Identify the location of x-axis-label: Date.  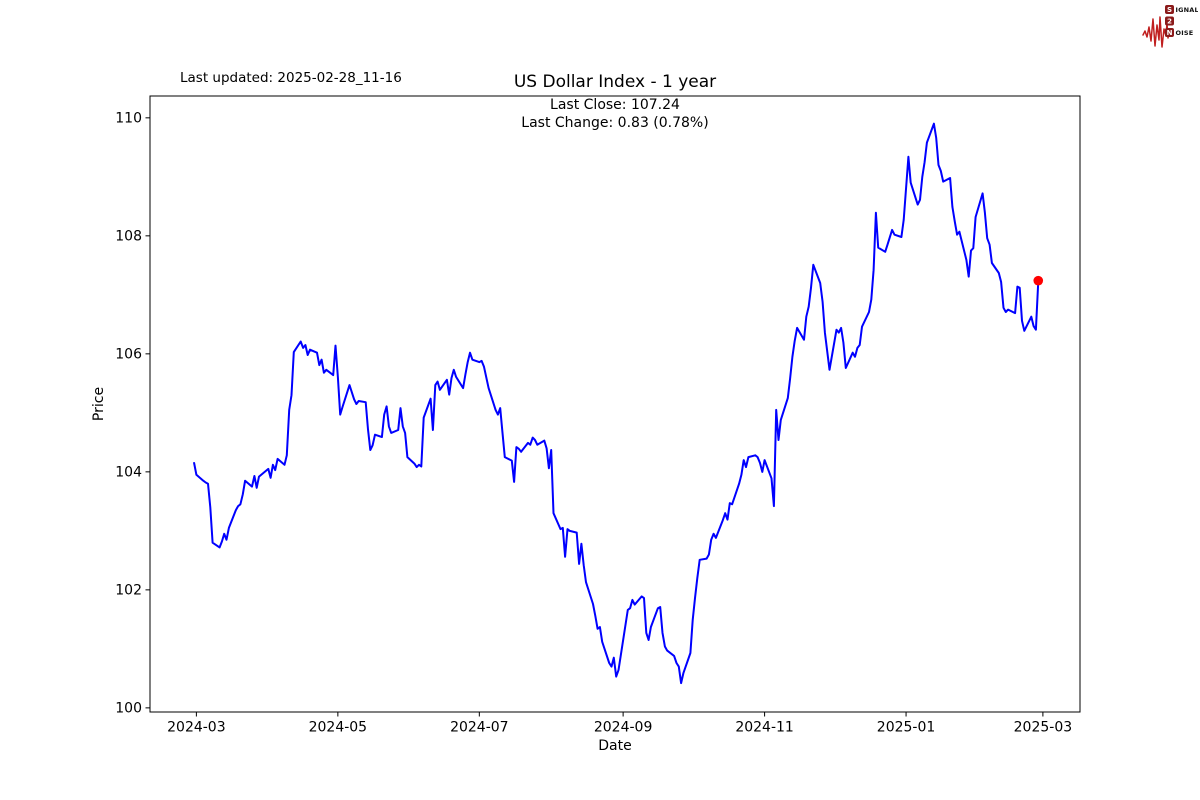
(615, 746).